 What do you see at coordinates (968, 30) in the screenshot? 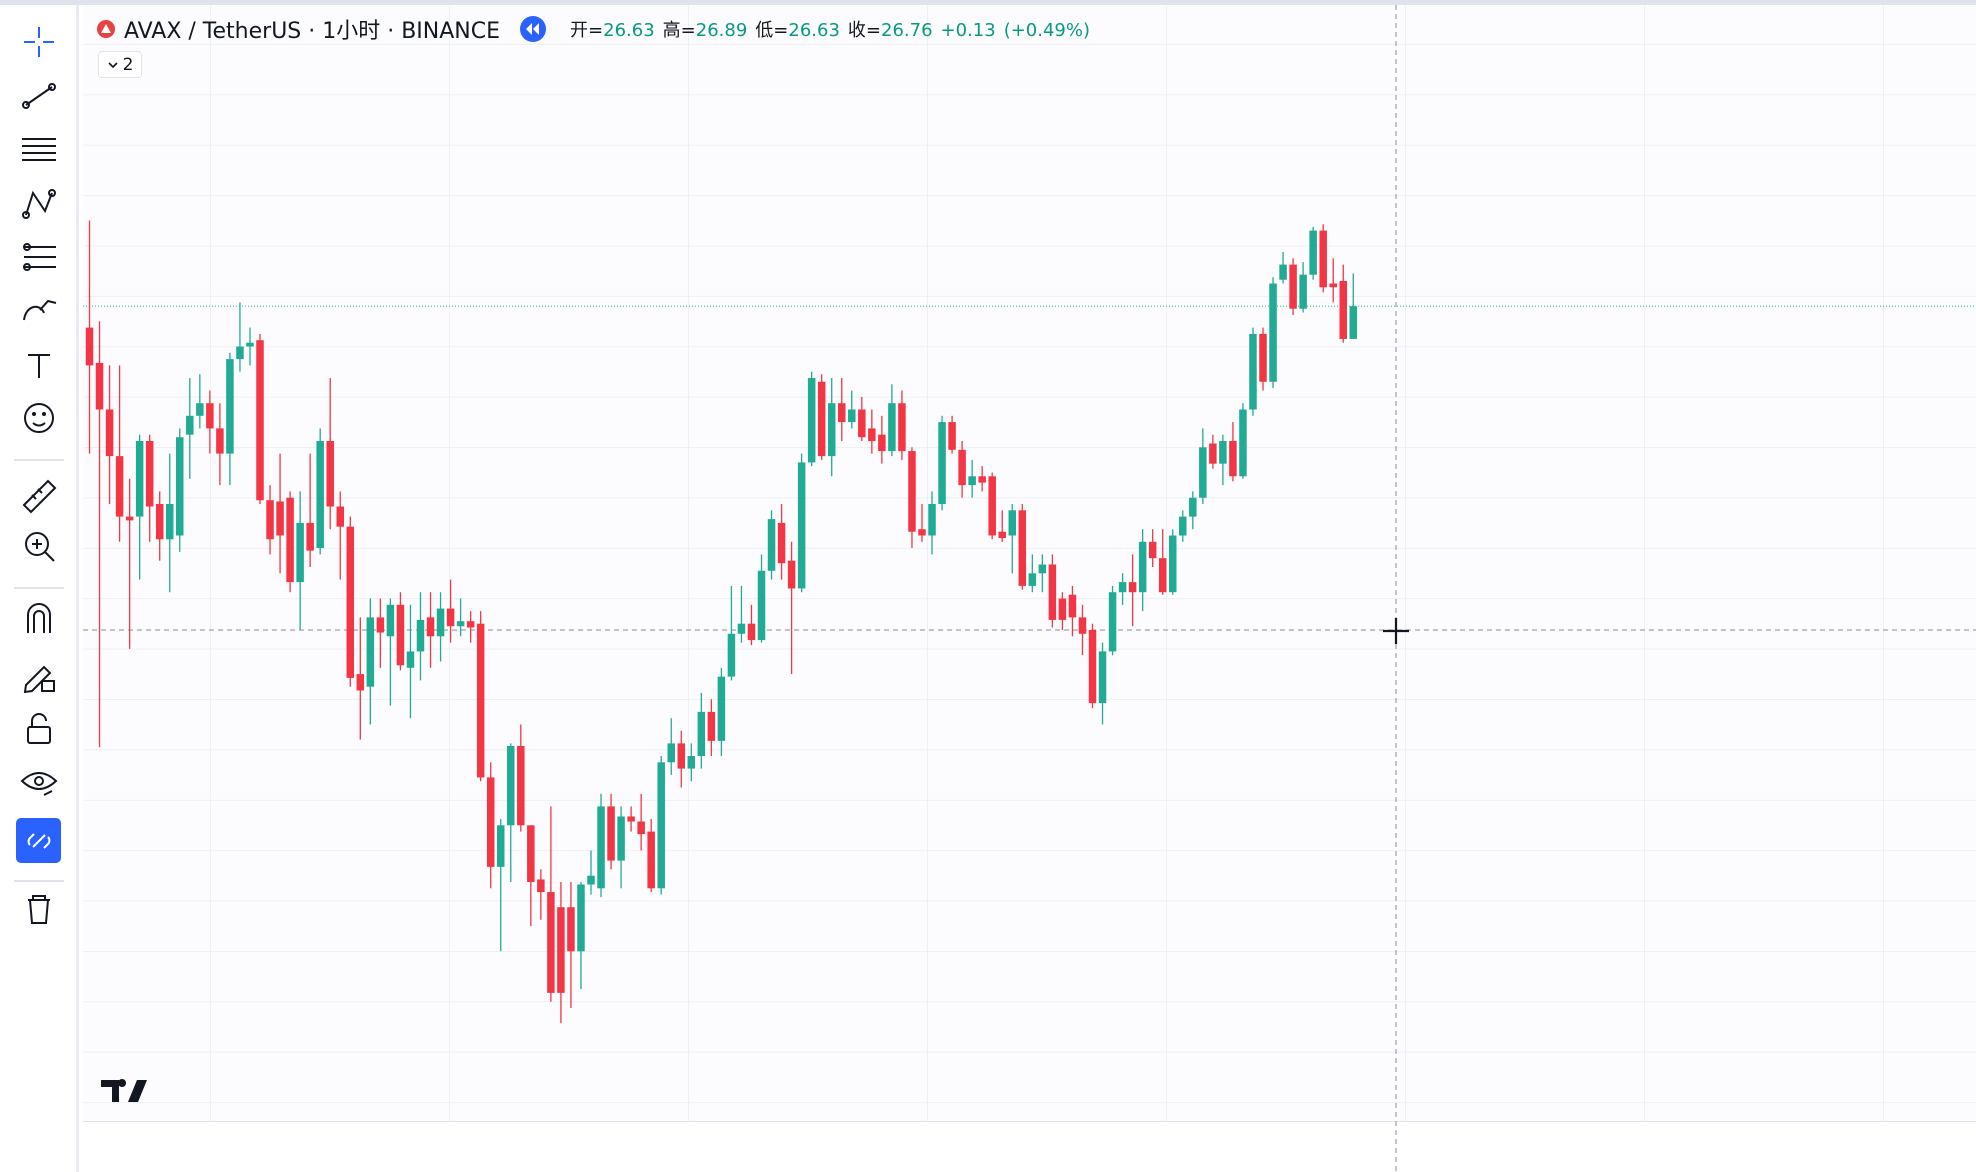
I see `change-value: +0.13` at bounding box center [968, 30].